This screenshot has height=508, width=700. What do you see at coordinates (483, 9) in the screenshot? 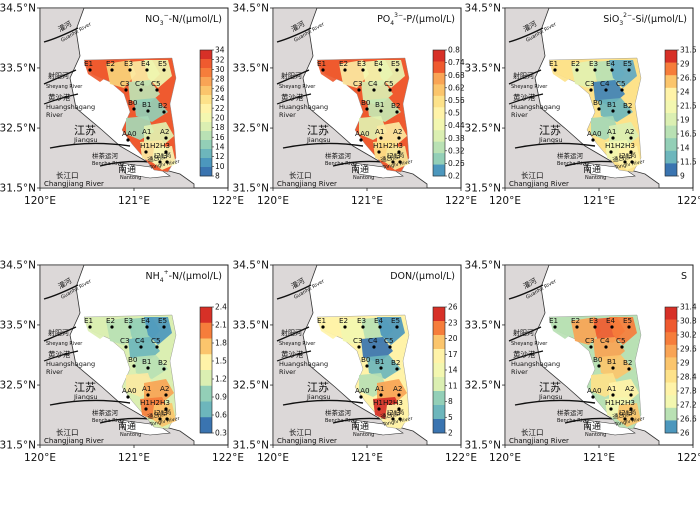
I see `lat-tick-label: 34.5°N` at bounding box center [483, 9].